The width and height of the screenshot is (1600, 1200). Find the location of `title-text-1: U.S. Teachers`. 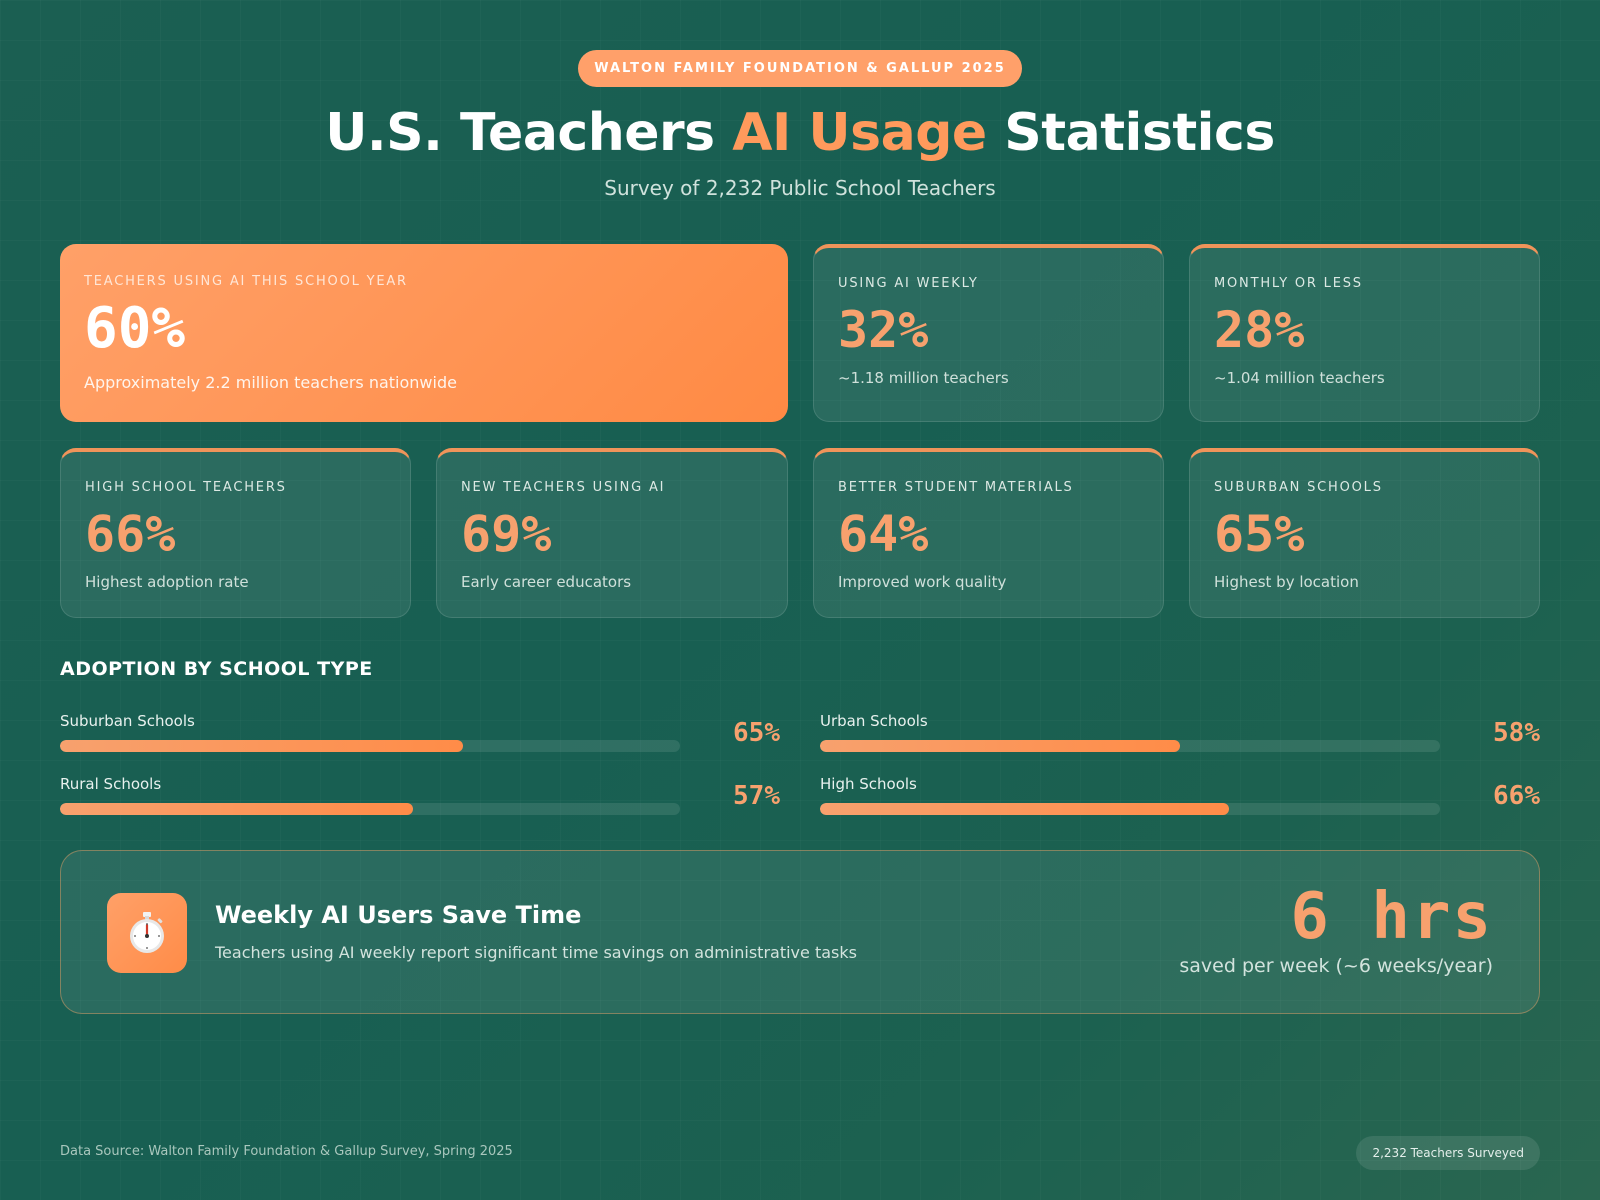

title-text-1: U.S. Teachers is located at coordinates (529, 133).